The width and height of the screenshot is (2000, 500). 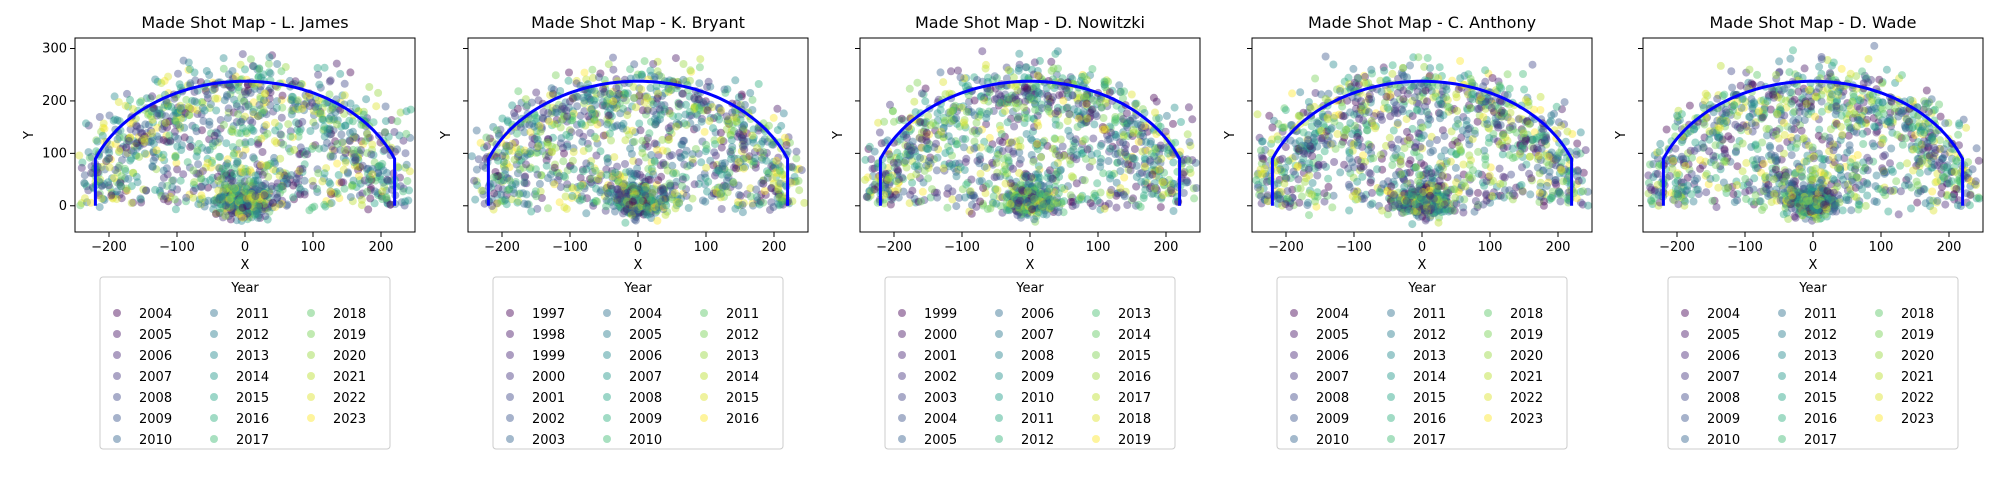 What do you see at coordinates (244, 22) in the screenshot?
I see `chart-title: Made Shot Map - L. James` at bounding box center [244, 22].